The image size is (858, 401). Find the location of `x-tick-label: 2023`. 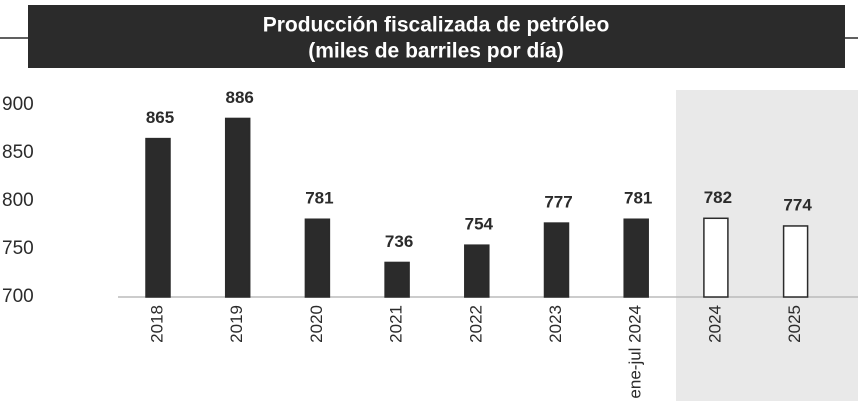

x-tick-label: 2023 is located at coordinates (555, 324).